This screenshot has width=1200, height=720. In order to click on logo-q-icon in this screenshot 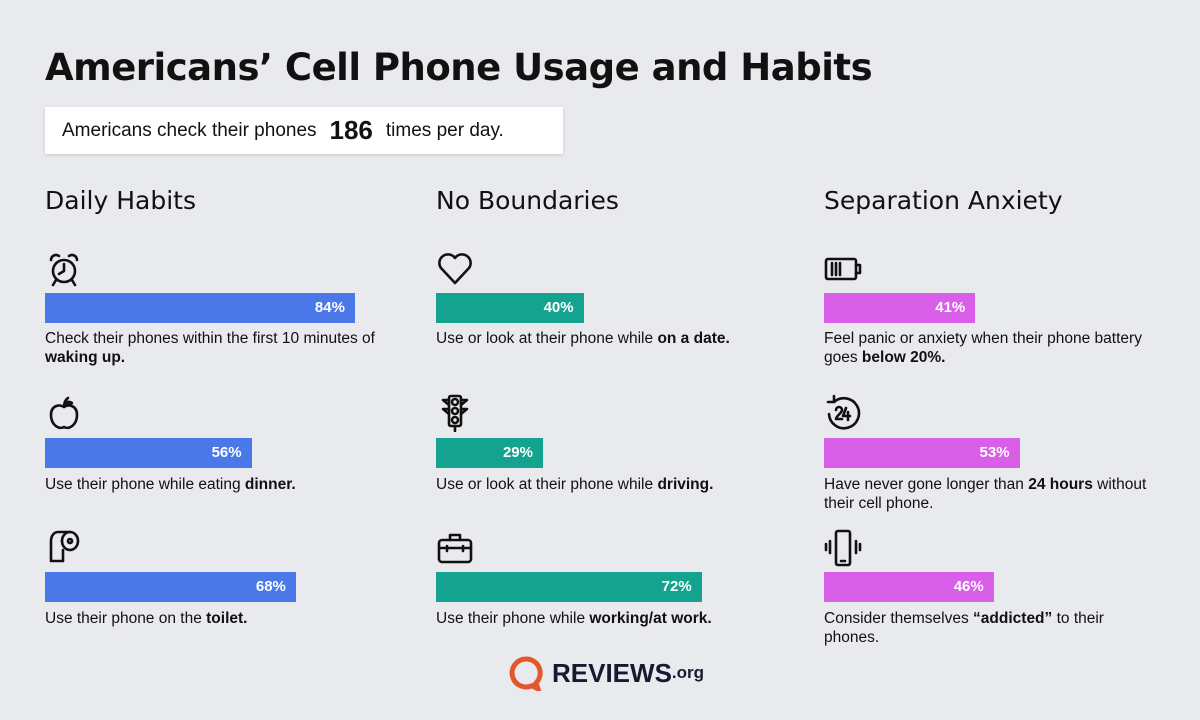, I will do `click(526, 673)`.